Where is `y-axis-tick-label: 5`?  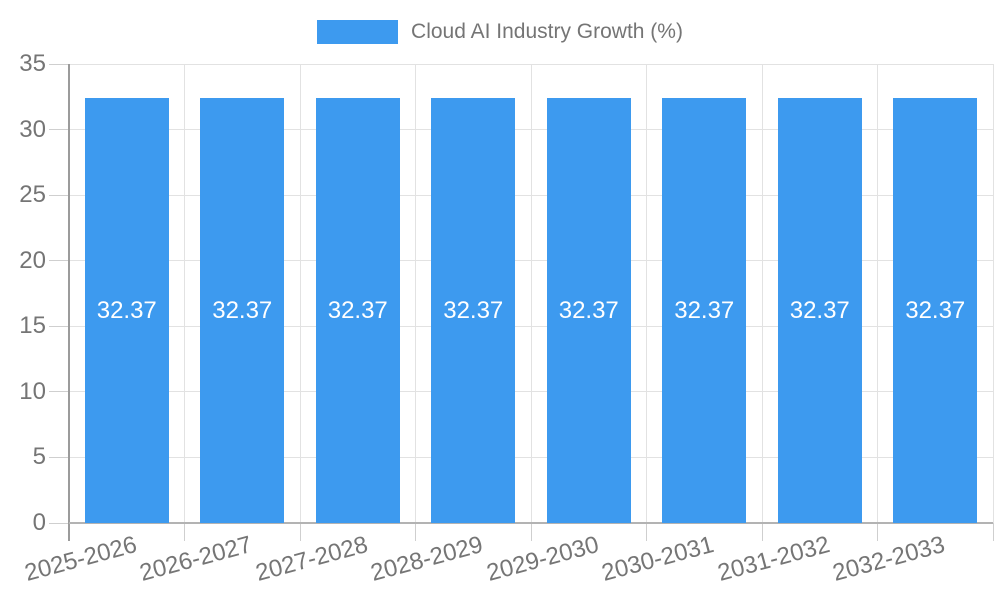 y-axis-tick-label: 5 is located at coordinates (39, 457).